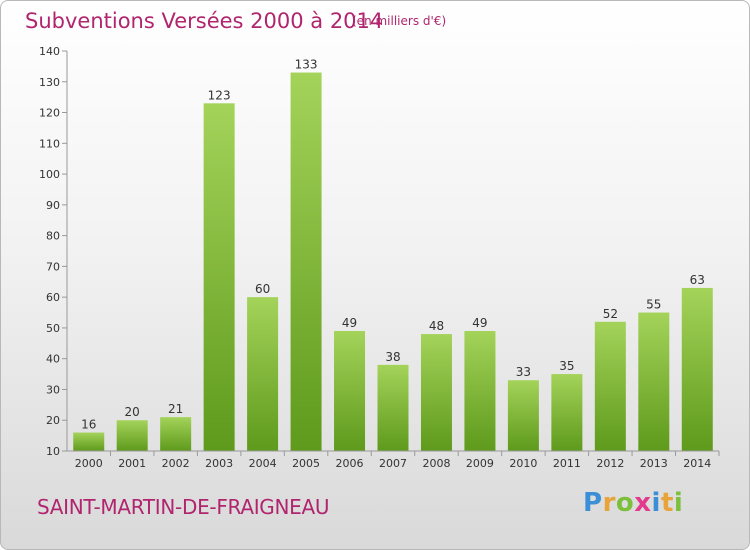 The image size is (750, 550). What do you see at coordinates (49, 82) in the screenshot?
I see `y-tick-label: 130` at bounding box center [49, 82].